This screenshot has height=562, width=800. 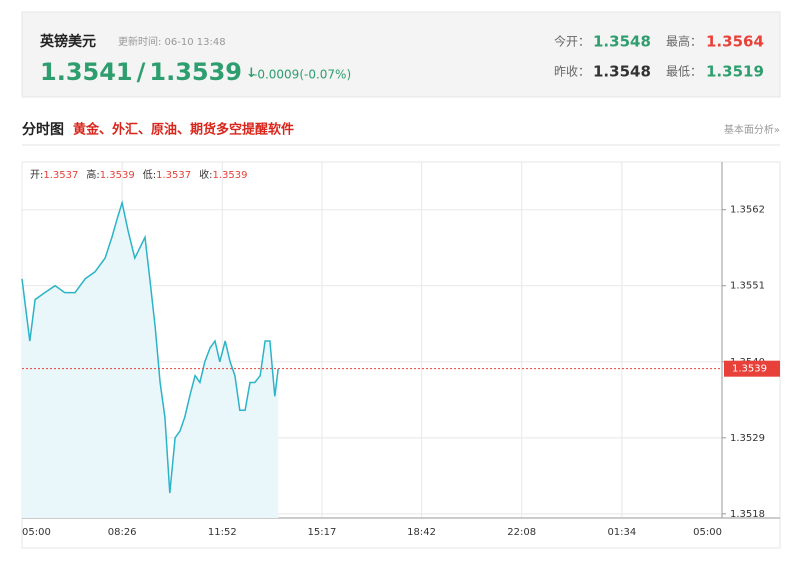 I want to click on last-price-tag, so click(x=752, y=368).